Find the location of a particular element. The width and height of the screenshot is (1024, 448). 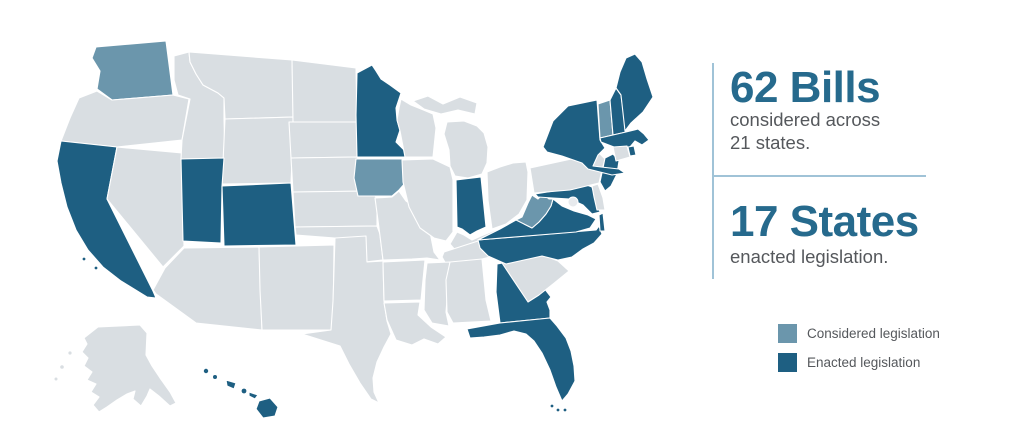

state-CA-enacted is located at coordinates (106, 219).